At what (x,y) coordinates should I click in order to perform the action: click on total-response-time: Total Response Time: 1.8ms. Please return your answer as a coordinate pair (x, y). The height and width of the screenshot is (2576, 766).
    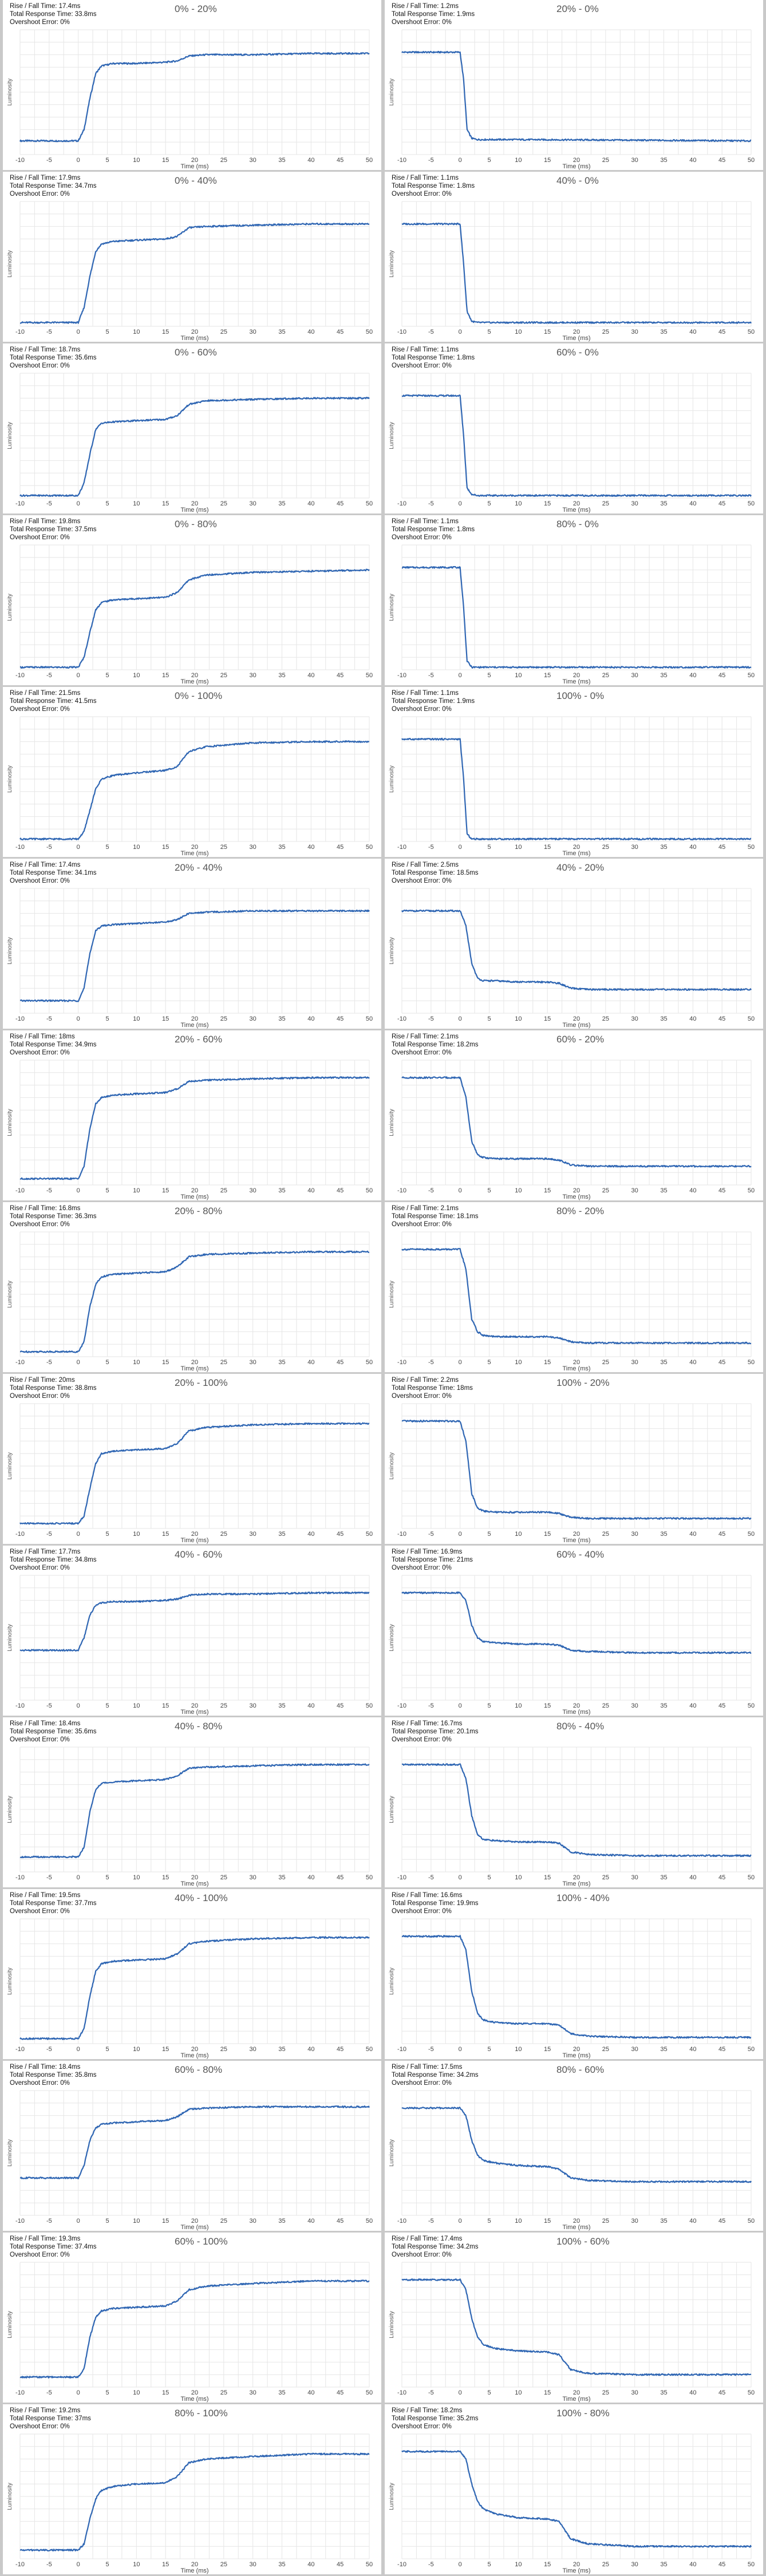
    Looking at the image, I should click on (433, 186).